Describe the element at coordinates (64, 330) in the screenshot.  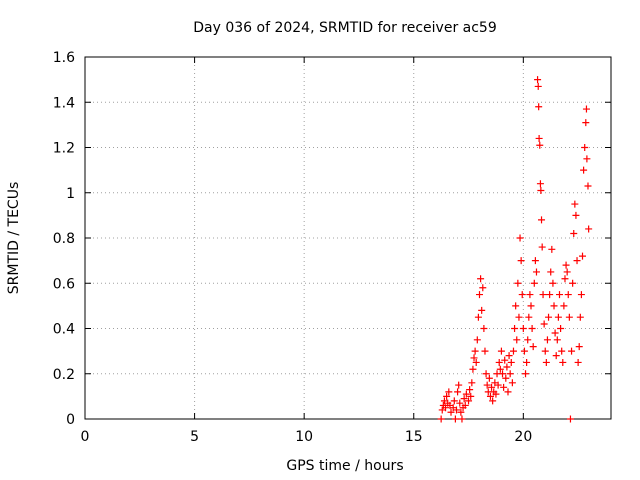
I see `y-tick-label: 0.4` at that location.